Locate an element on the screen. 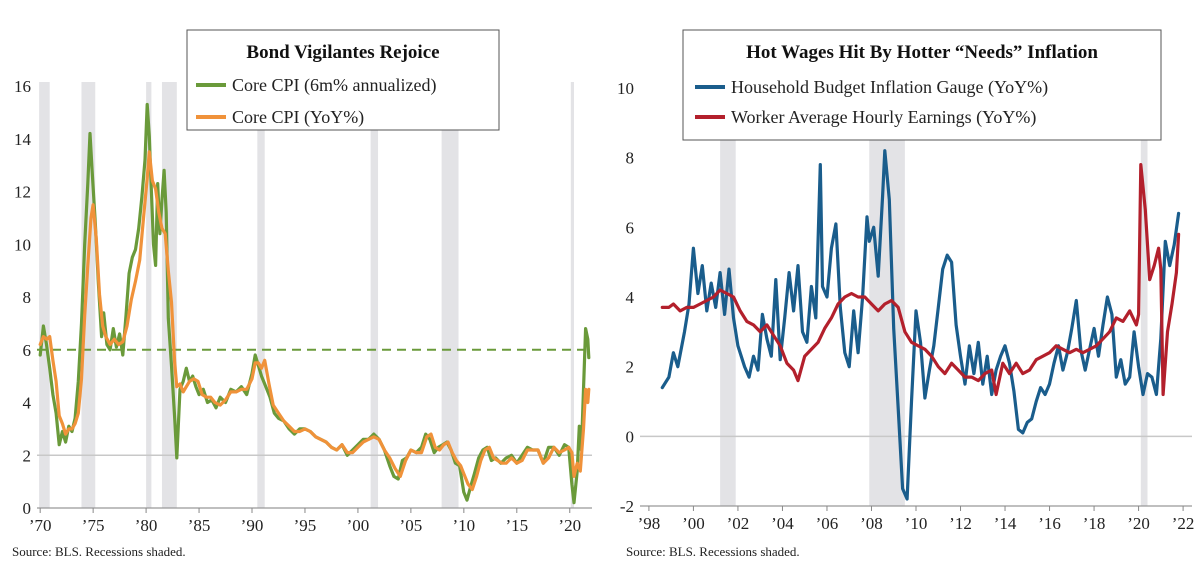 Image resolution: width=1200 pixels, height=569 pixels. y-tick-label: 14 is located at coordinates (23, 139).